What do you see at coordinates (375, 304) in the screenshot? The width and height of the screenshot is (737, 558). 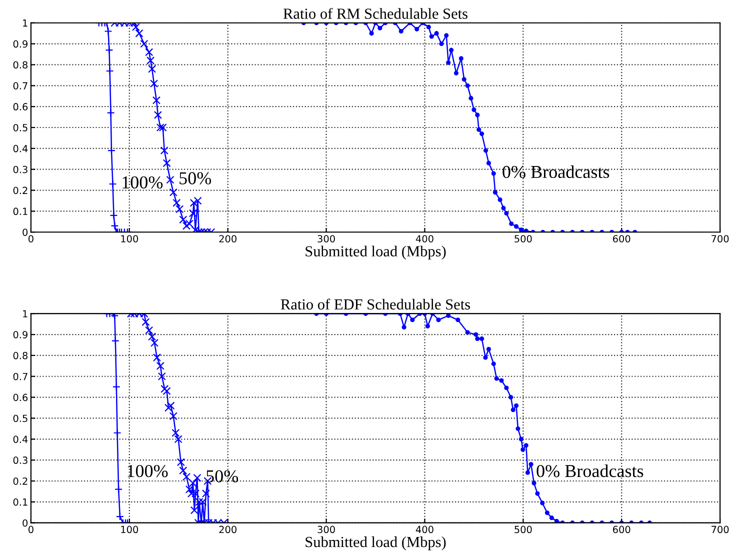 I see `chart-title: Ratio of EDF Schedulable Sets` at bounding box center [375, 304].